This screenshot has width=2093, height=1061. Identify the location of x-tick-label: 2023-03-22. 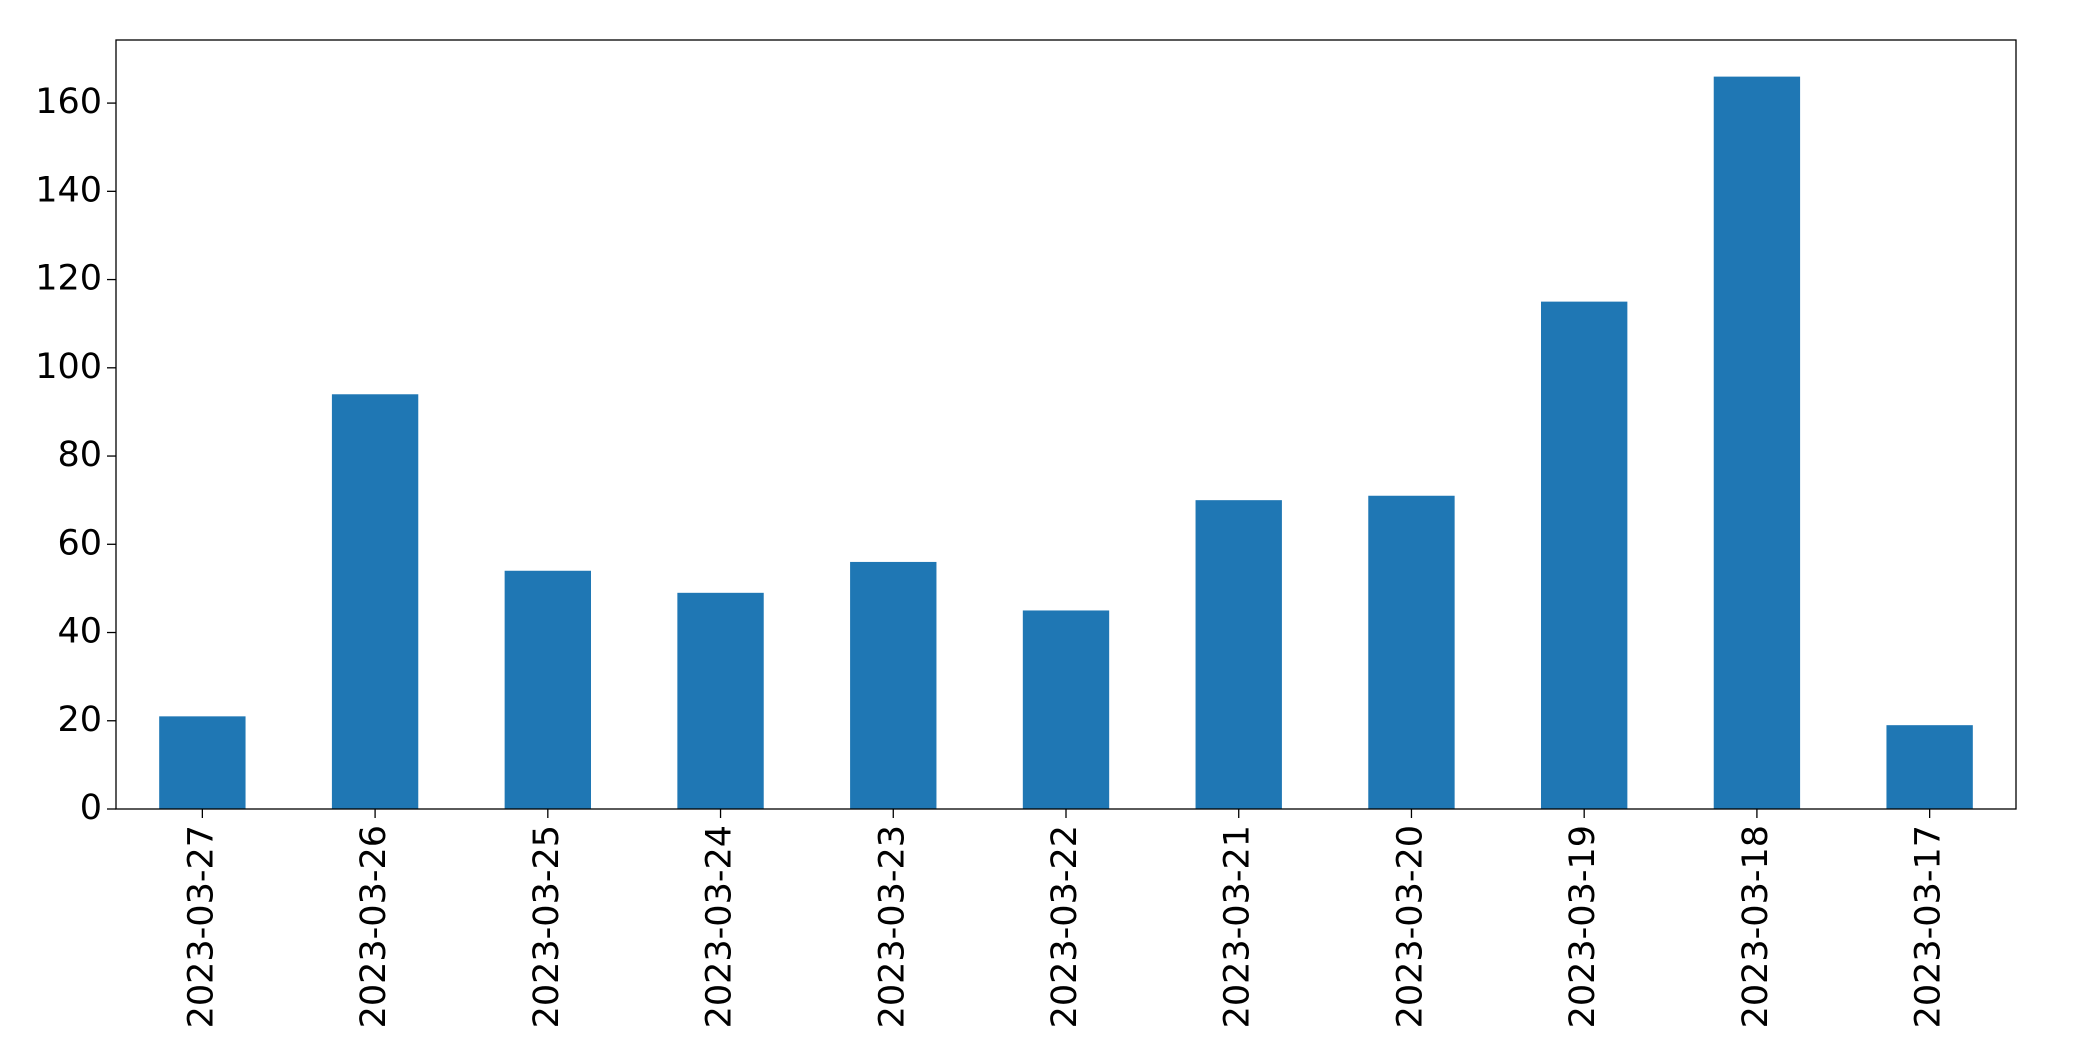
(1065, 926).